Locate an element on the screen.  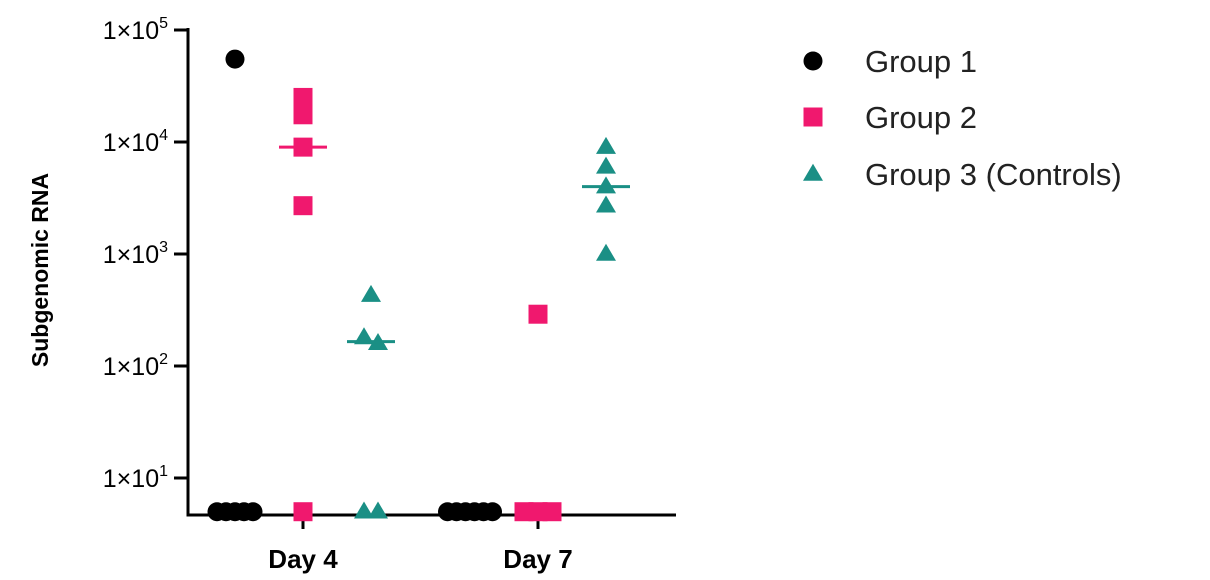
y-tick-label: 1×10⁵ is located at coordinates (135, 30).